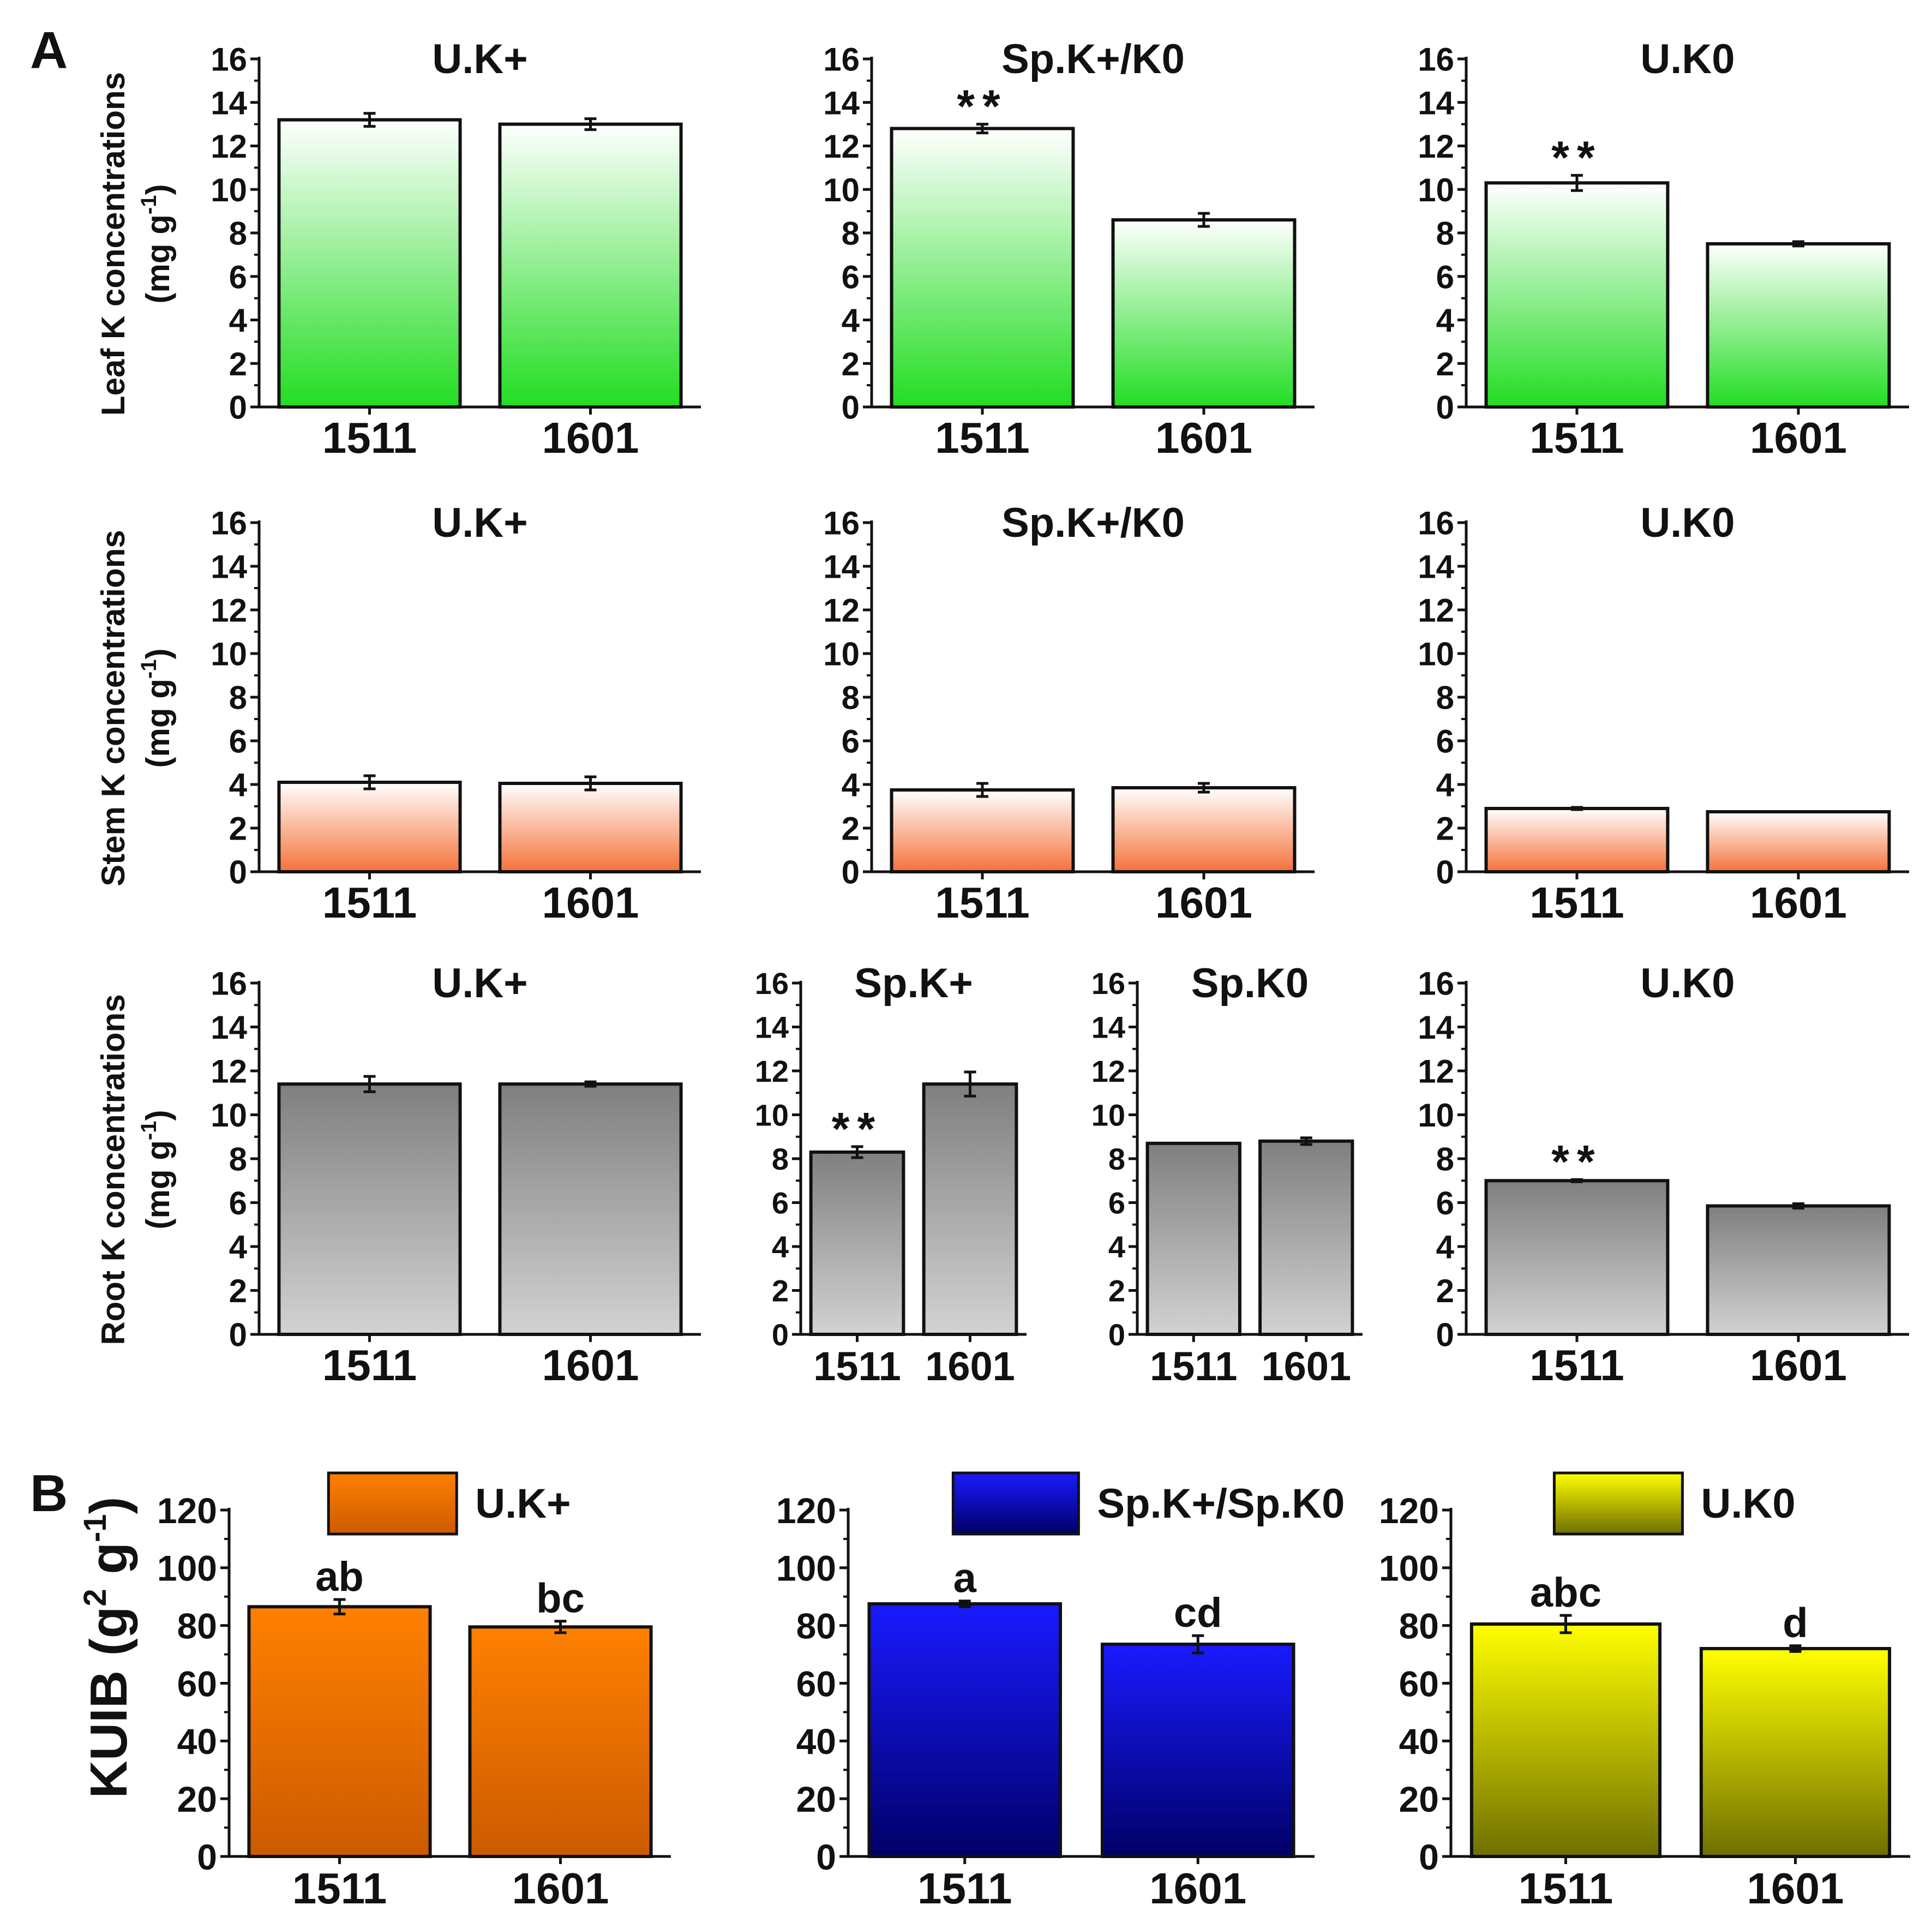  Describe the element at coordinates (857, 1128) in the screenshot. I see `data-annotation: **` at that location.